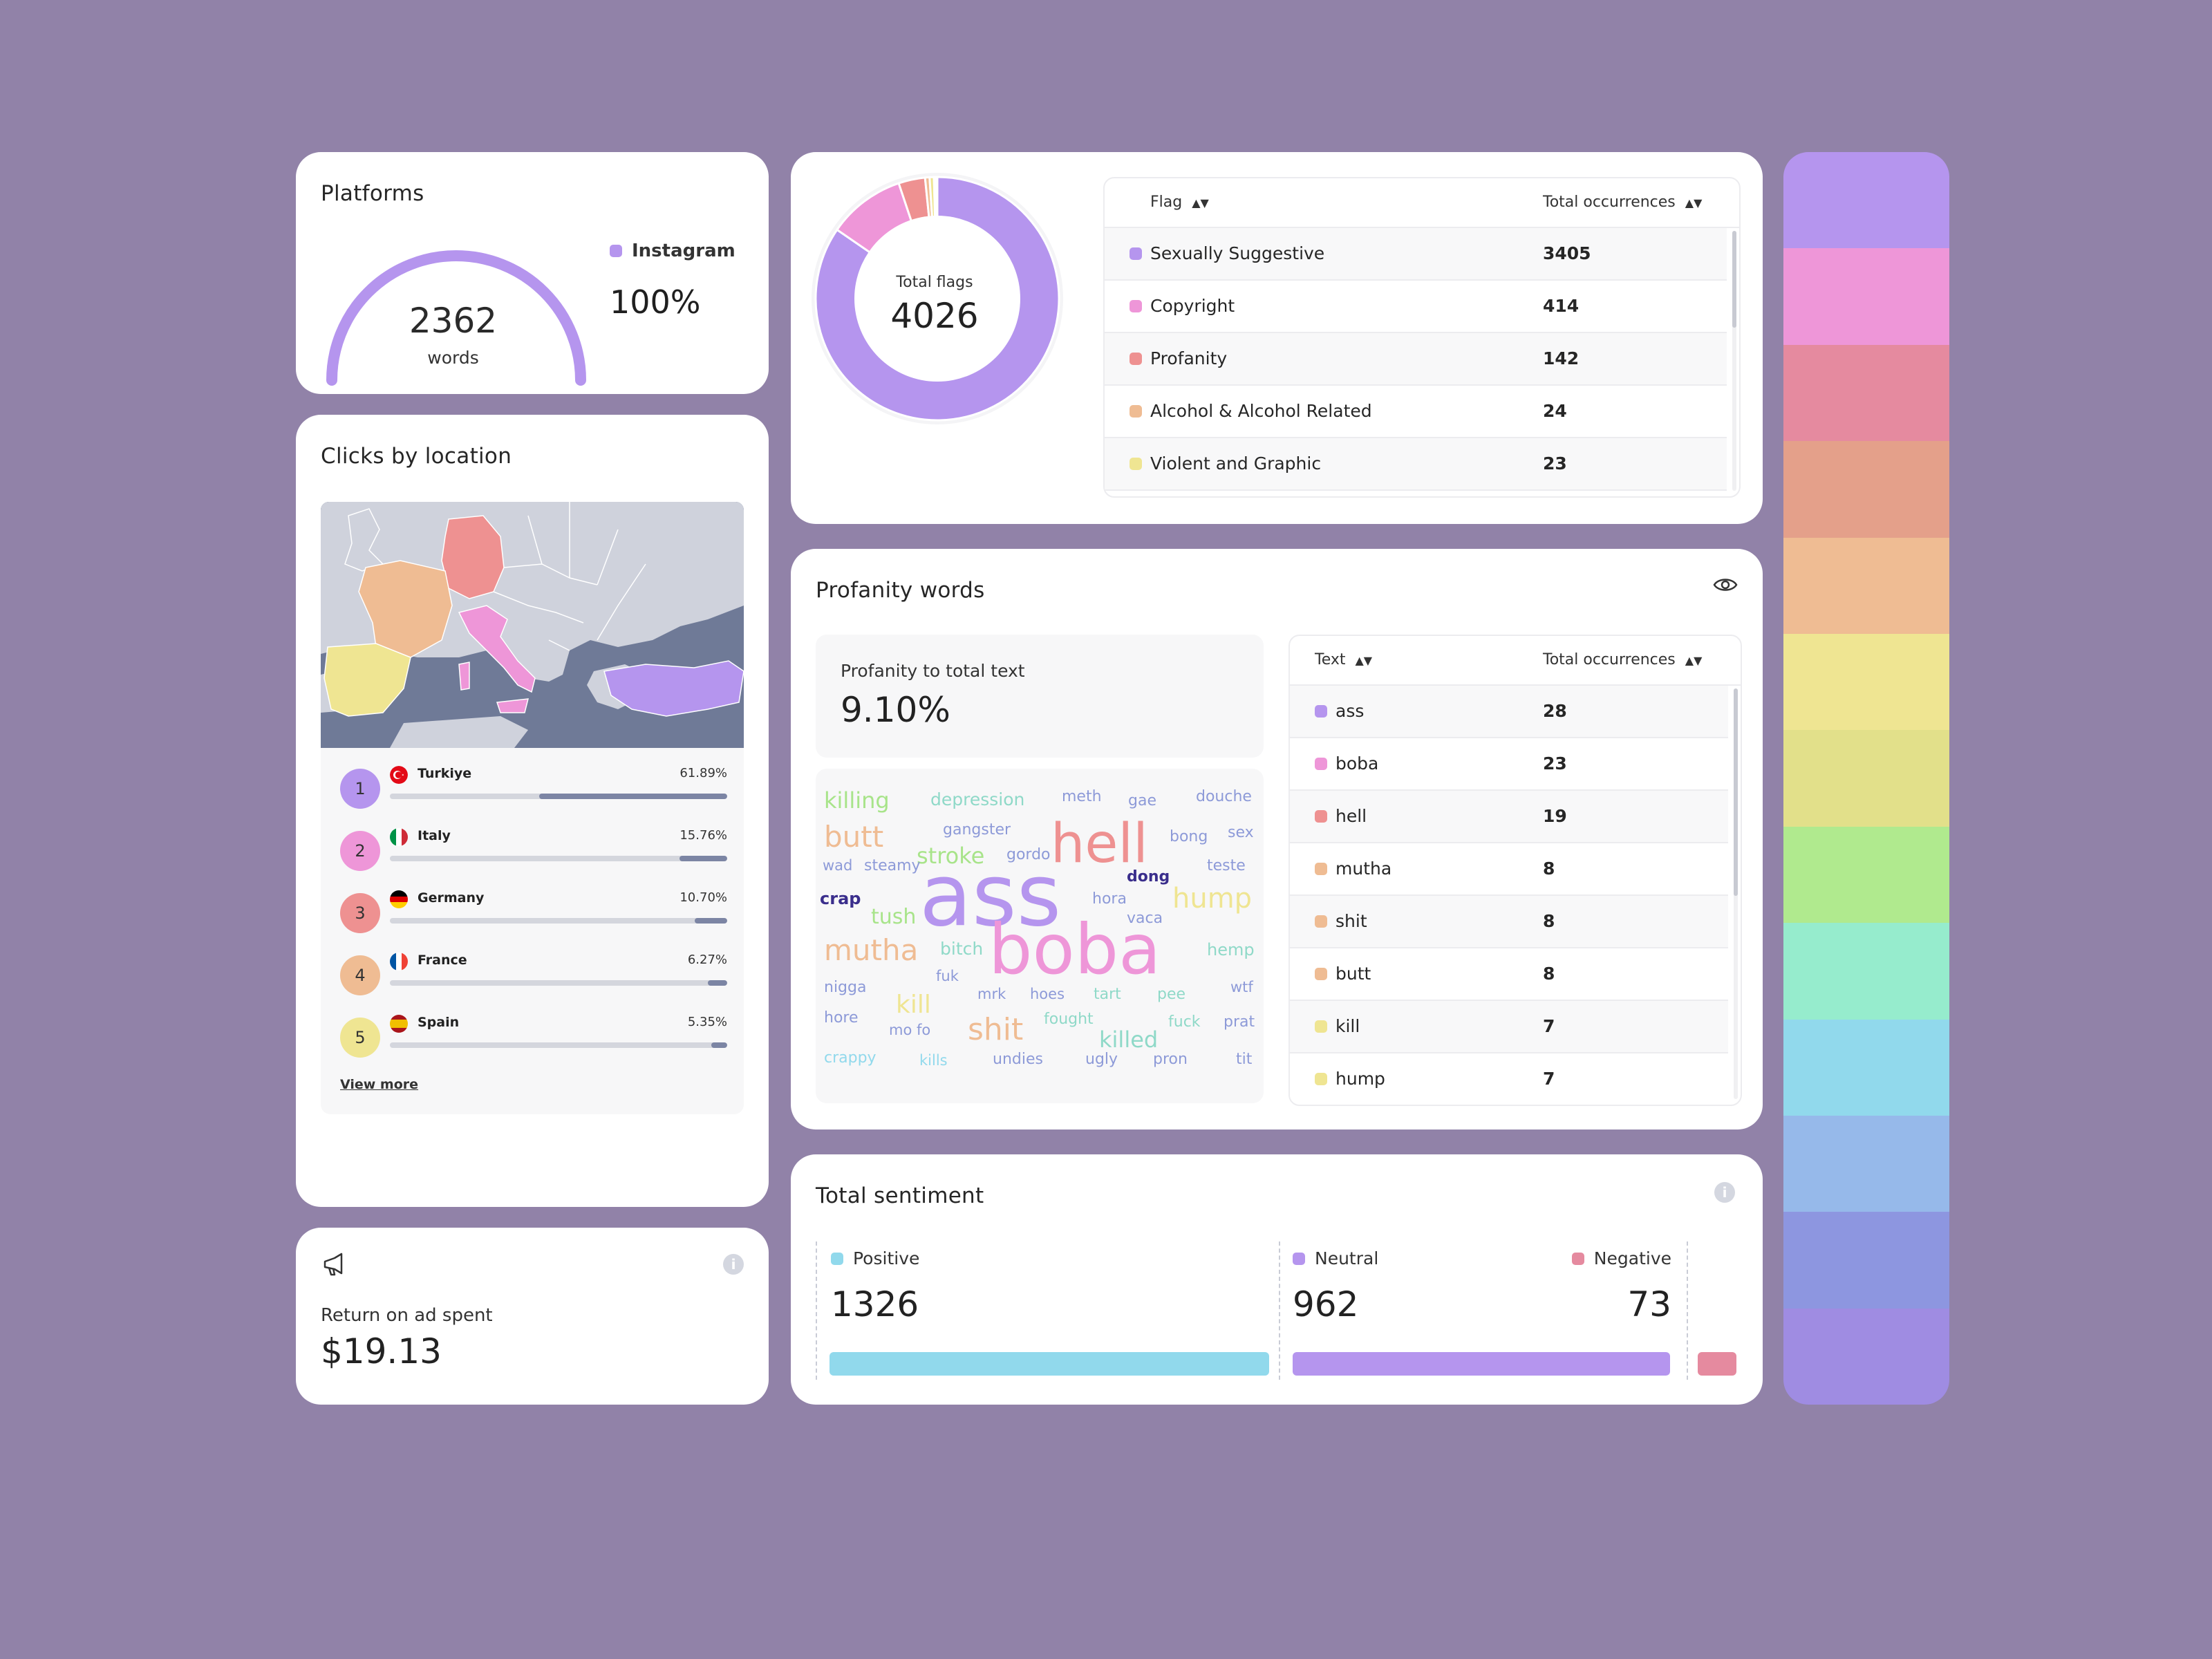 This screenshot has height=1659, width=2212. I want to click on location-name: Spain, so click(439, 1023).